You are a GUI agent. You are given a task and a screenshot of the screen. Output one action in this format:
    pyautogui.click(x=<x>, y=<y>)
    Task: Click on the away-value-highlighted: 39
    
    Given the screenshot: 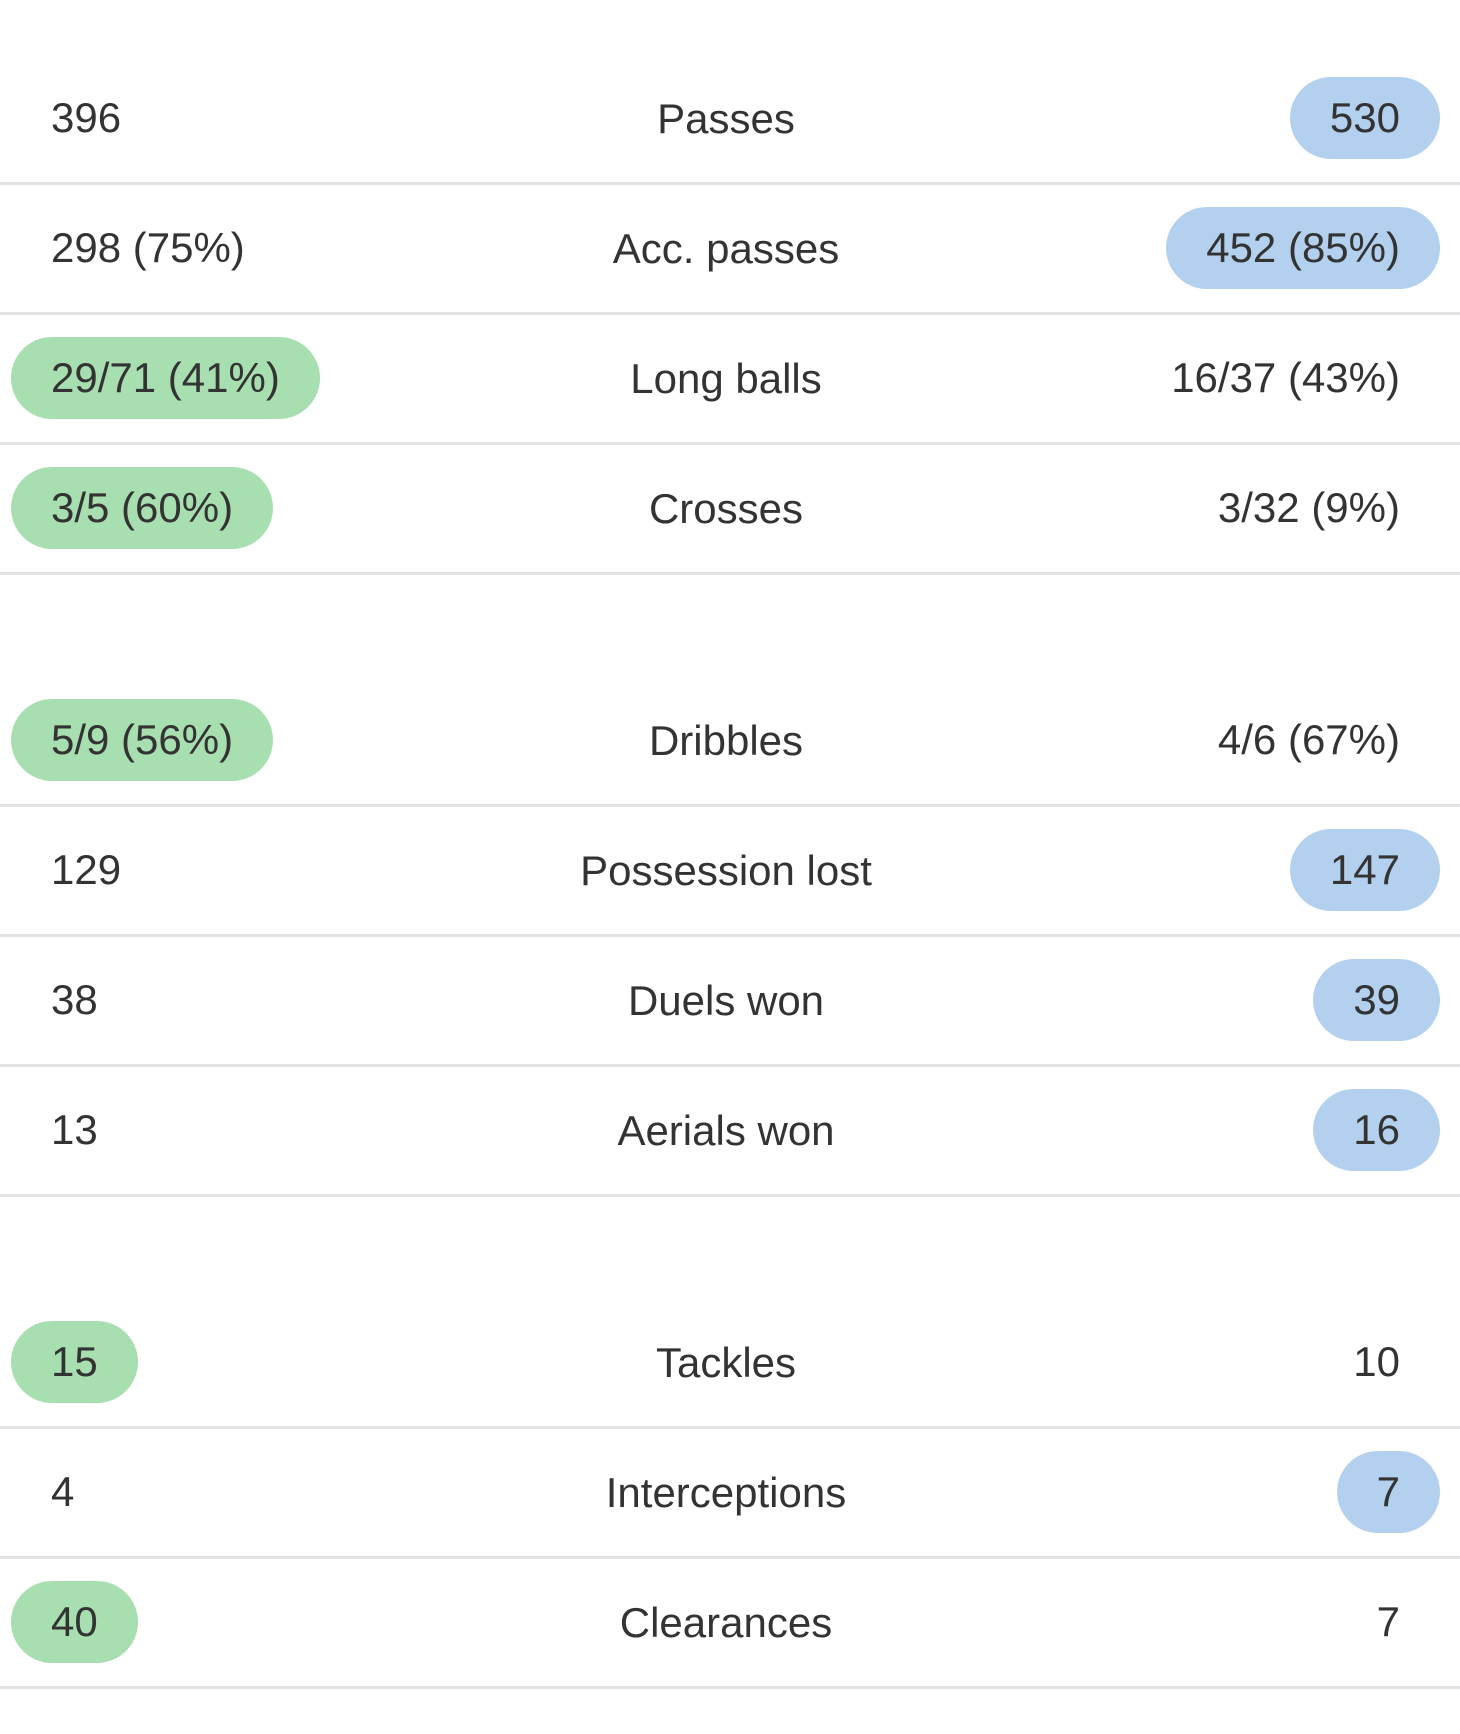 What is the action you would take?
    pyautogui.click(x=1376, y=1000)
    